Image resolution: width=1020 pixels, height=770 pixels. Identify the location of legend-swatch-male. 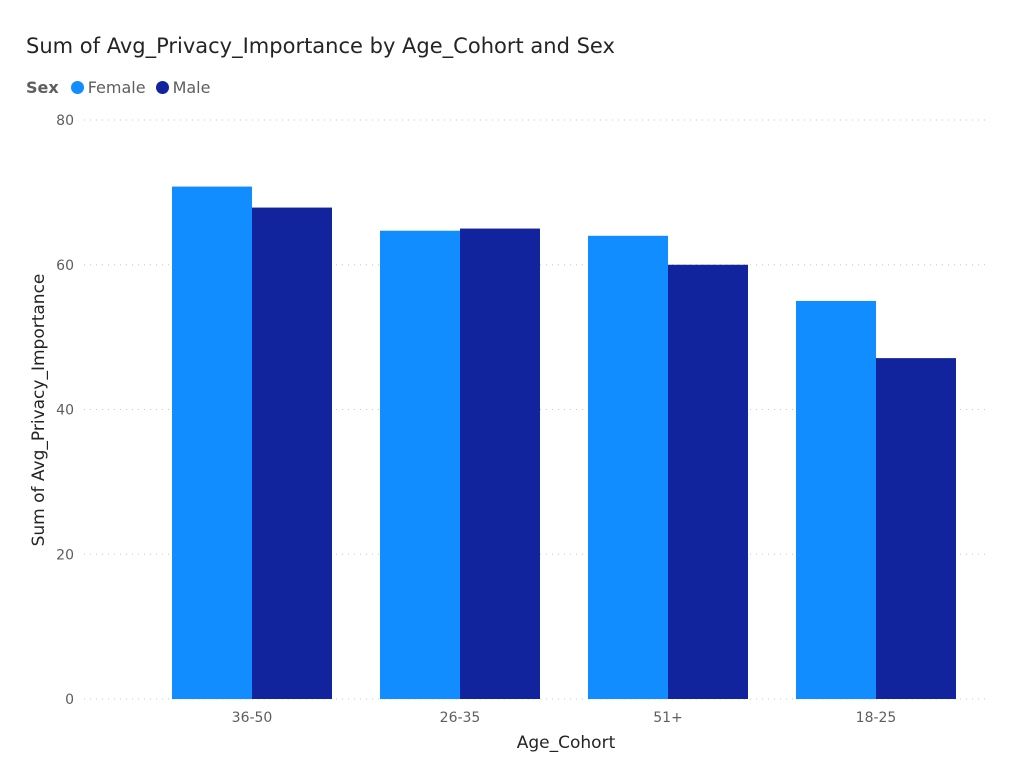
(162, 87).